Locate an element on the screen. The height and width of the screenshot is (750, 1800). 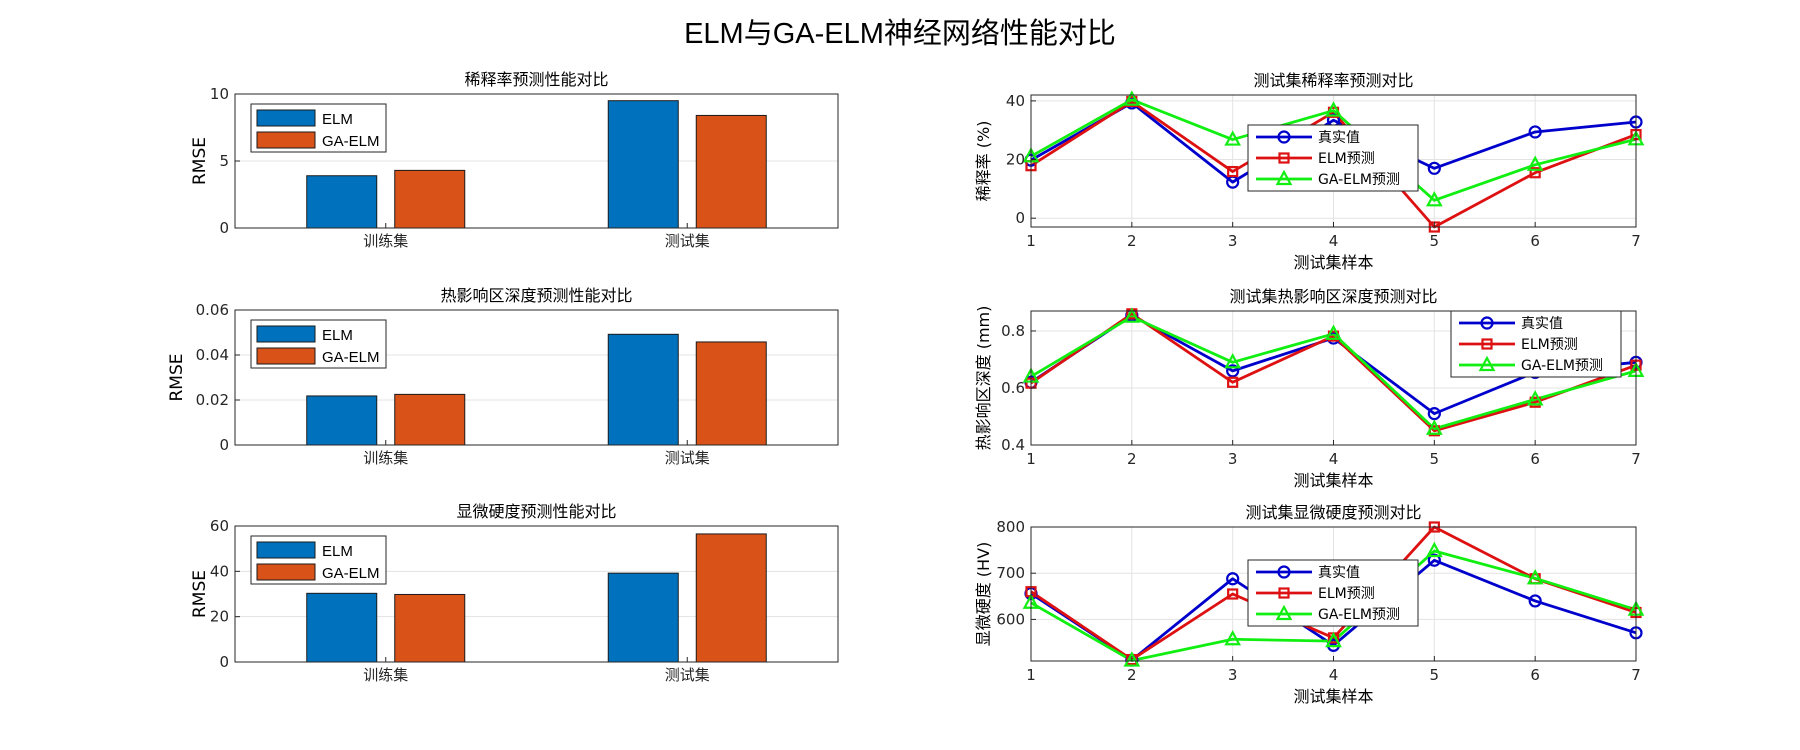
line-chart-1-legend-label: GA-ELM预测 is located at coordinates (1359, 180).